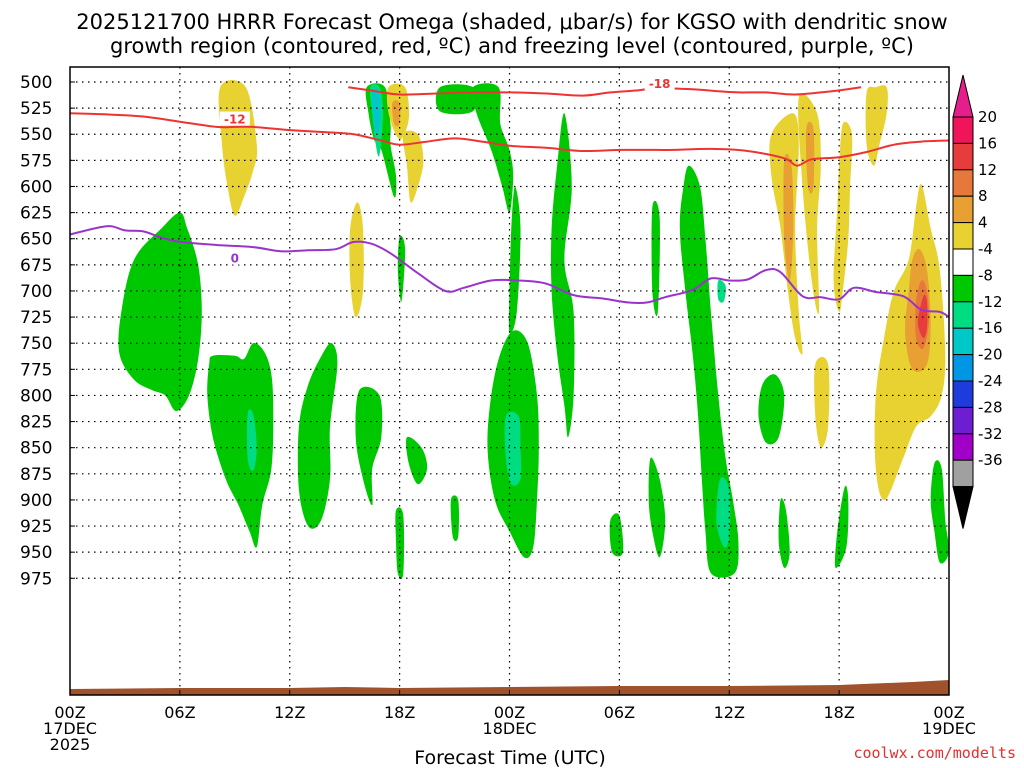  I want to click on colorbar-label: -8, so click(985, 275).